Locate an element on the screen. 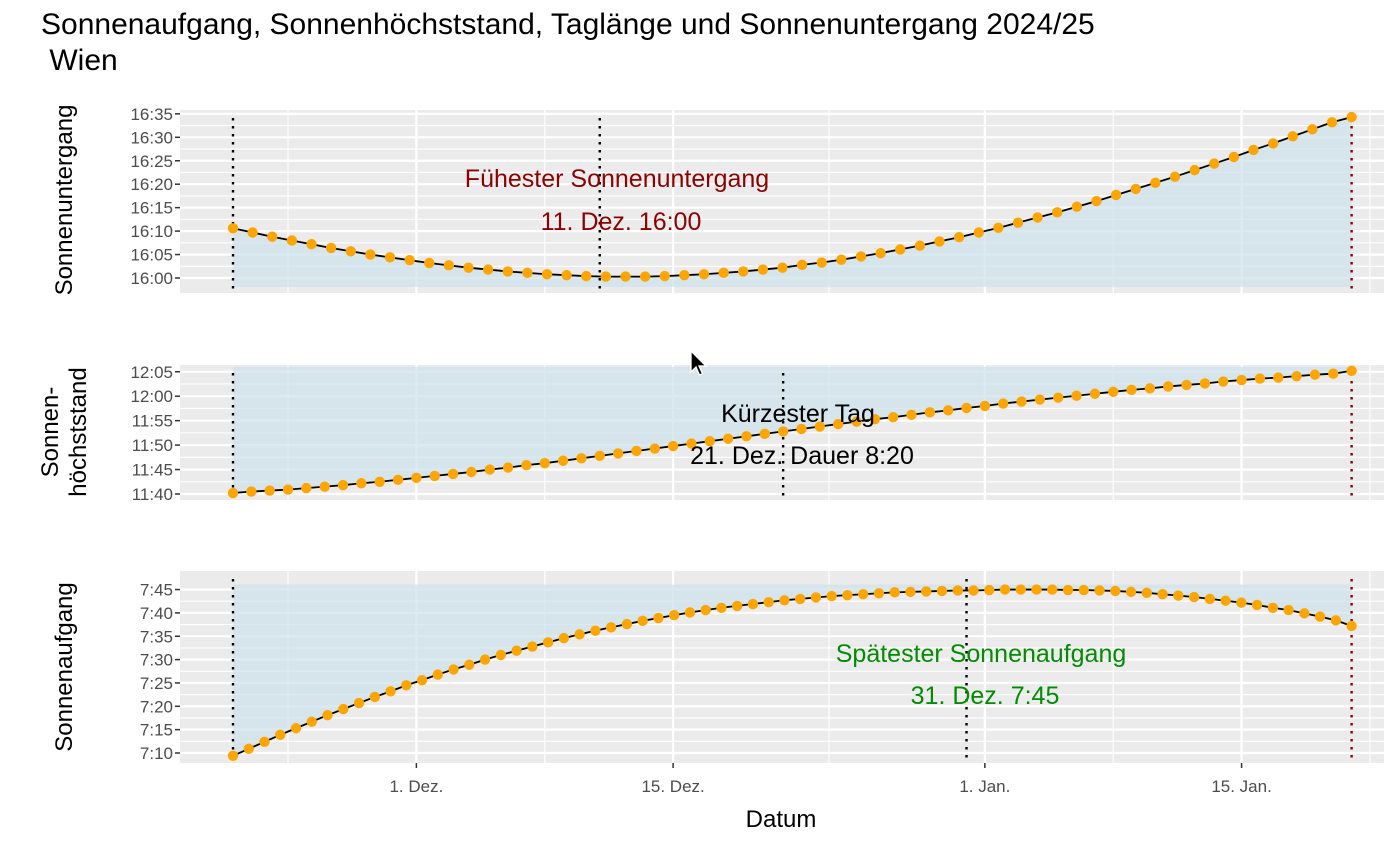  series-points is located at coordinates (792, 432).